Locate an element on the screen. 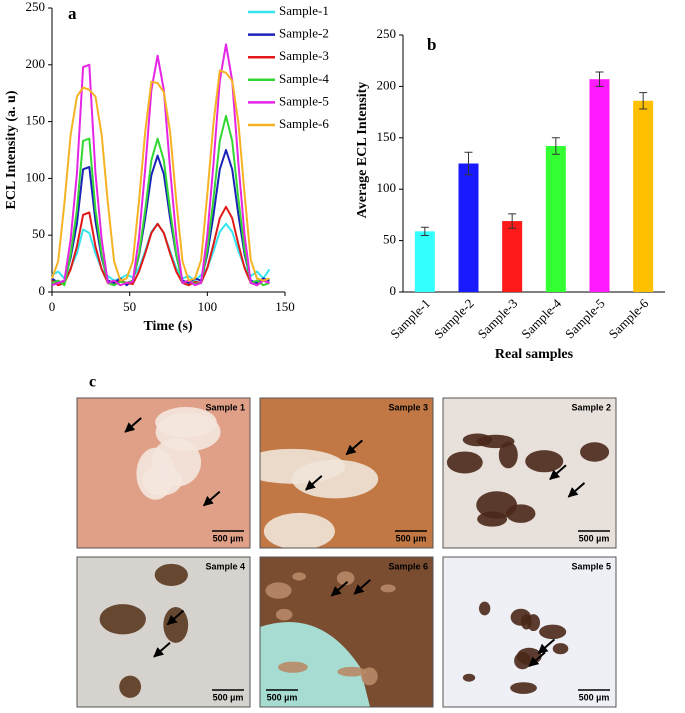 This screenshot has width=685, height=713. y-tick-label: 200 is located at coordinates (387, 84).